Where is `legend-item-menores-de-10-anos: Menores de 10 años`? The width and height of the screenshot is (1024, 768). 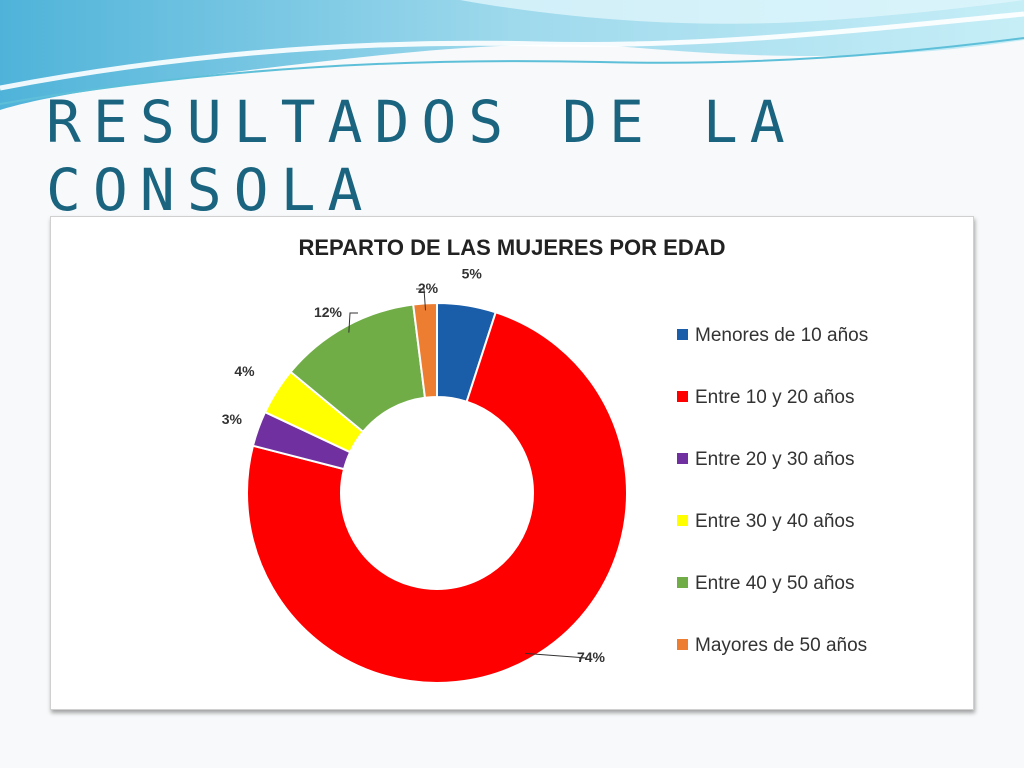 legend-item-menores-de-10-anos: Menores de 10 años is located at coordinates (772, 336).